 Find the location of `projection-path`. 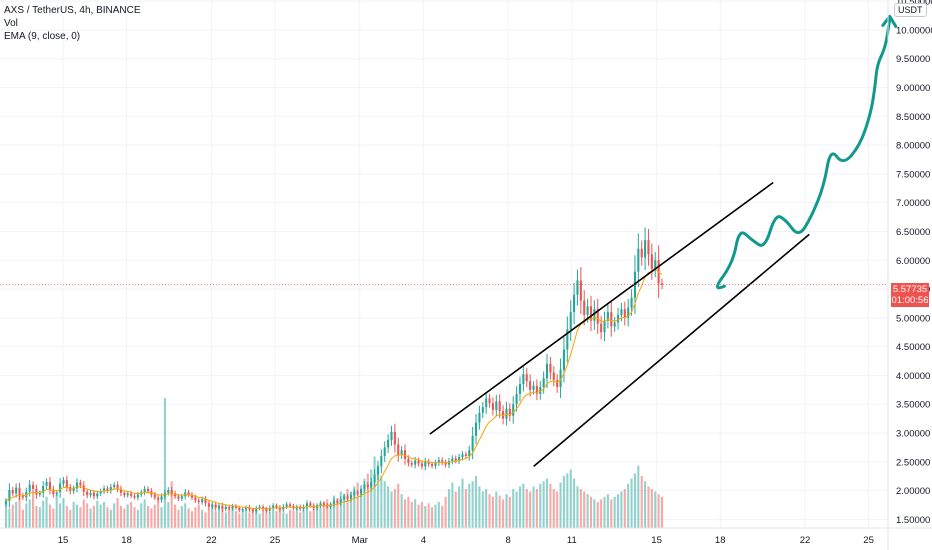

projection-path is located at coordinates (804, 153).